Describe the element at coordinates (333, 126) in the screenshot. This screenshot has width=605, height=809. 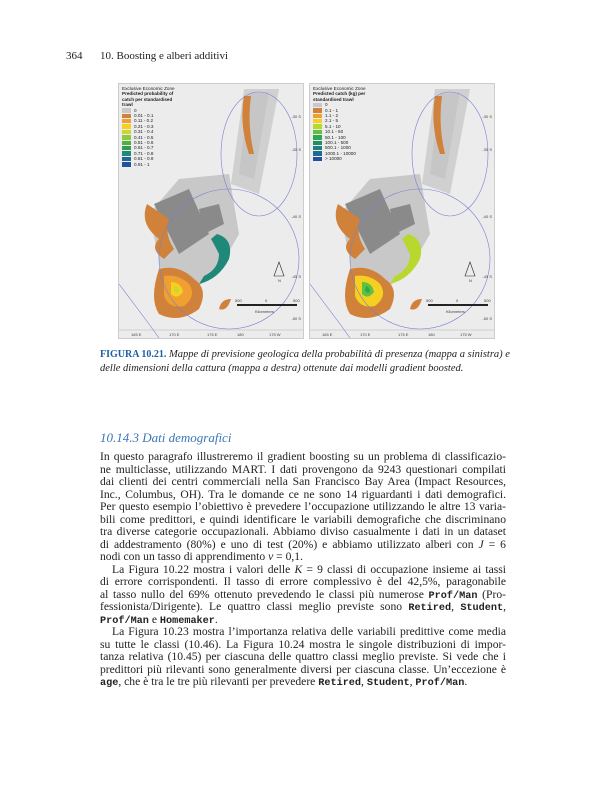
I see `legend-label: 5.1 - 10` at that location.